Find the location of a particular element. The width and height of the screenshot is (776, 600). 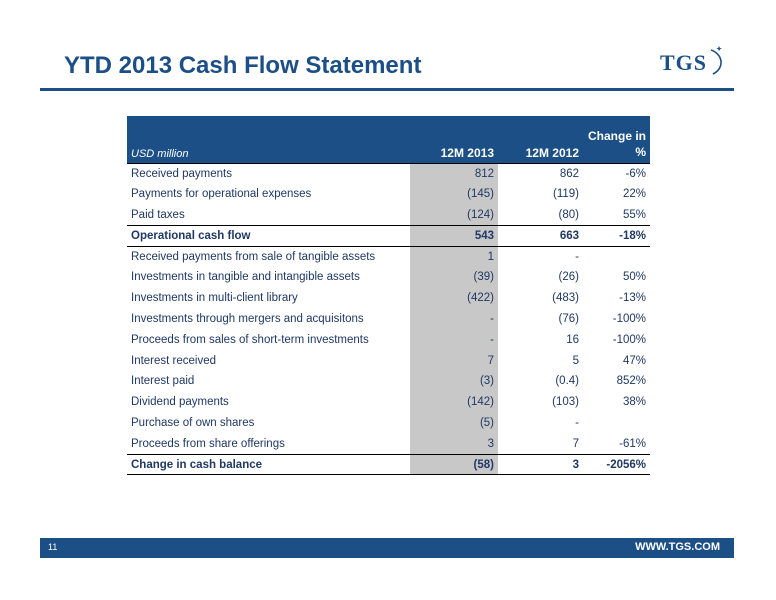

value-change: 47% is located at coordinates (634, 360).